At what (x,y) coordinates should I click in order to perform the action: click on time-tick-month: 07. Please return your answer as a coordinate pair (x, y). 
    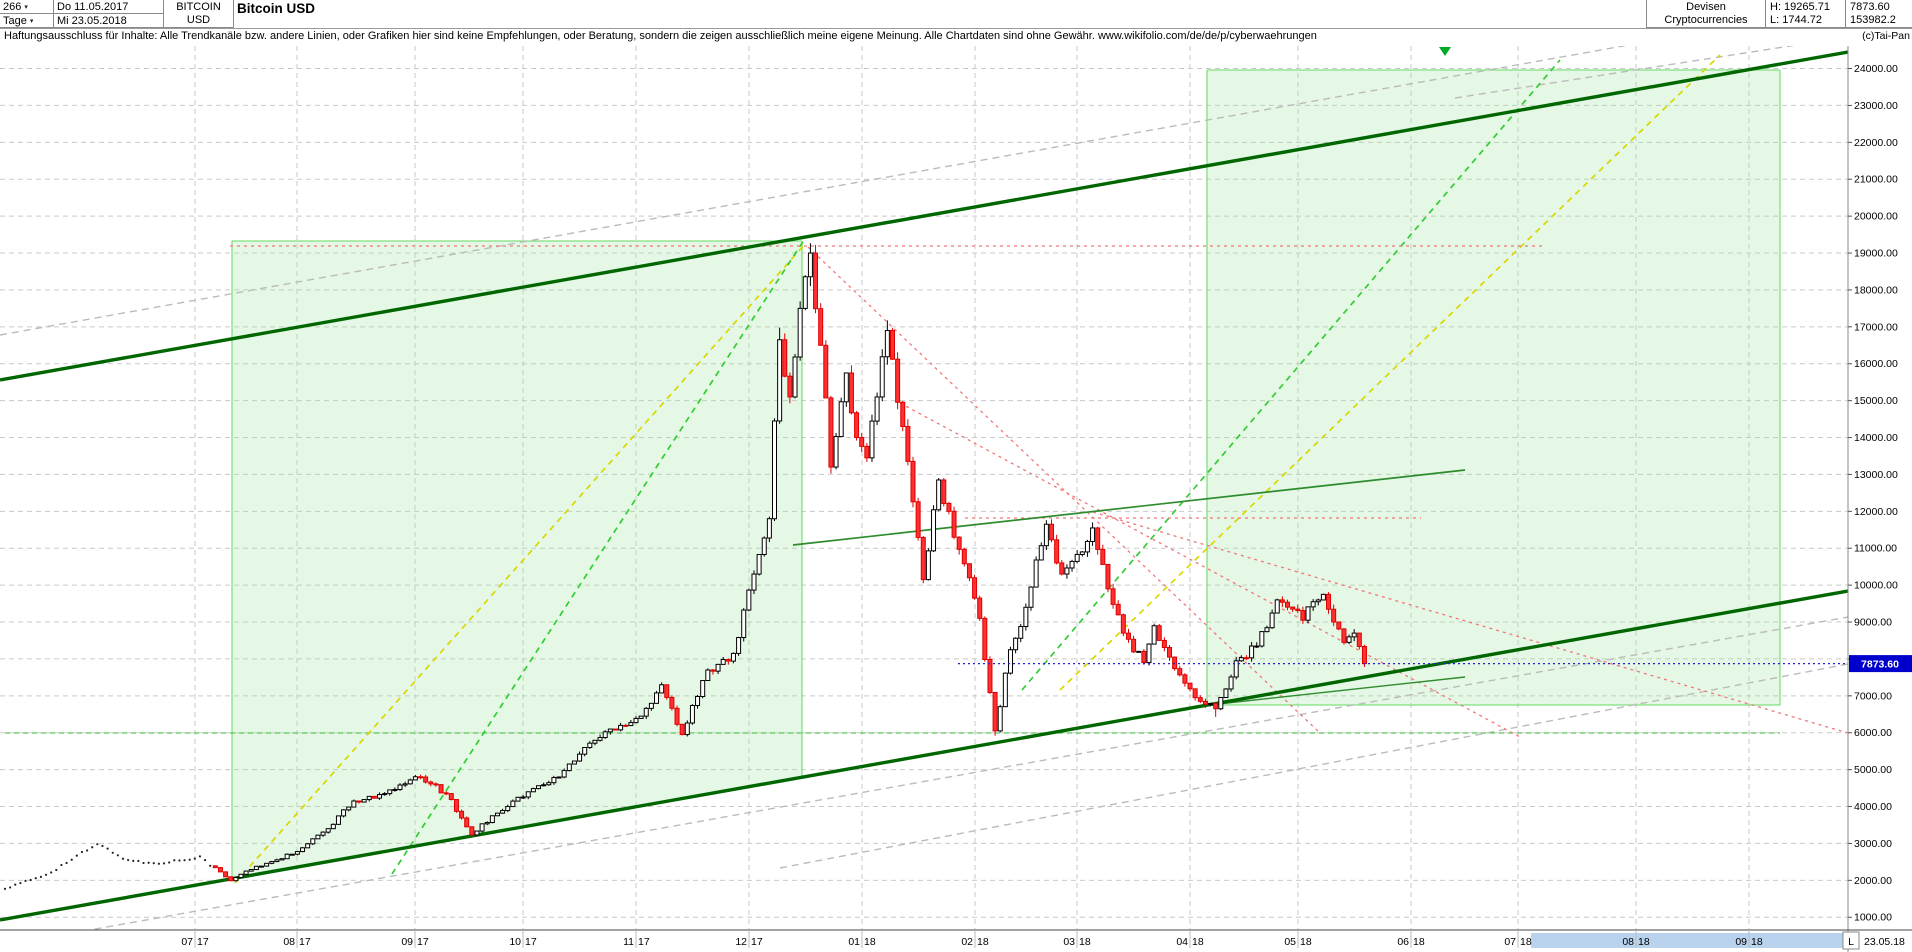
    Looking at the image, I should click on (187, 942).